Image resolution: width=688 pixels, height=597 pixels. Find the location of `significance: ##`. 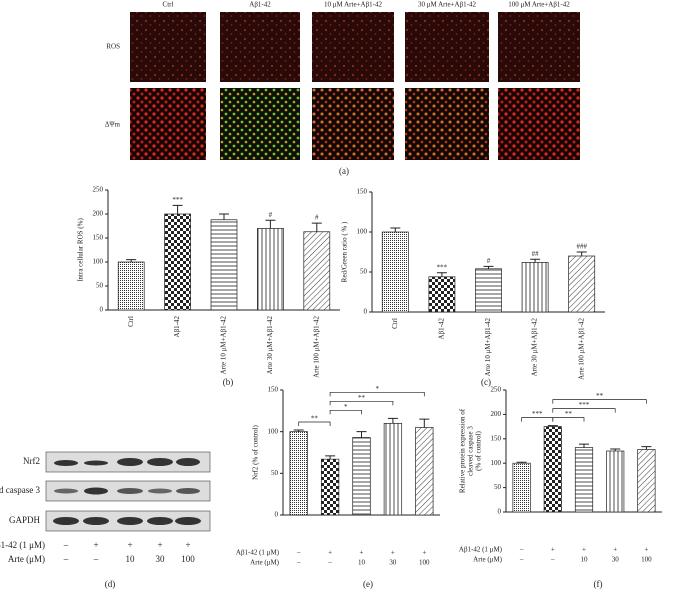

significance: ## is located at coordinates (536, 254).